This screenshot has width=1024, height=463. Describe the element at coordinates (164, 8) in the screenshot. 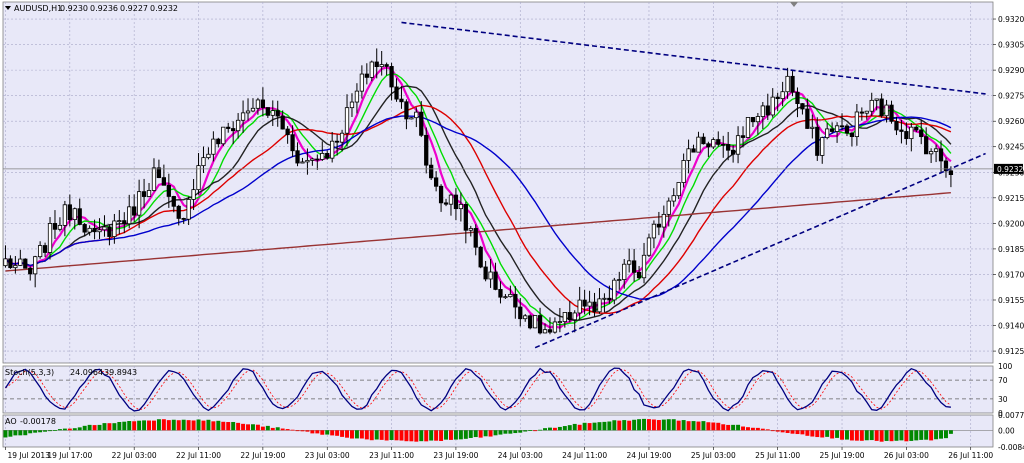

I see `ohlc-value: 0.9232` at that location.